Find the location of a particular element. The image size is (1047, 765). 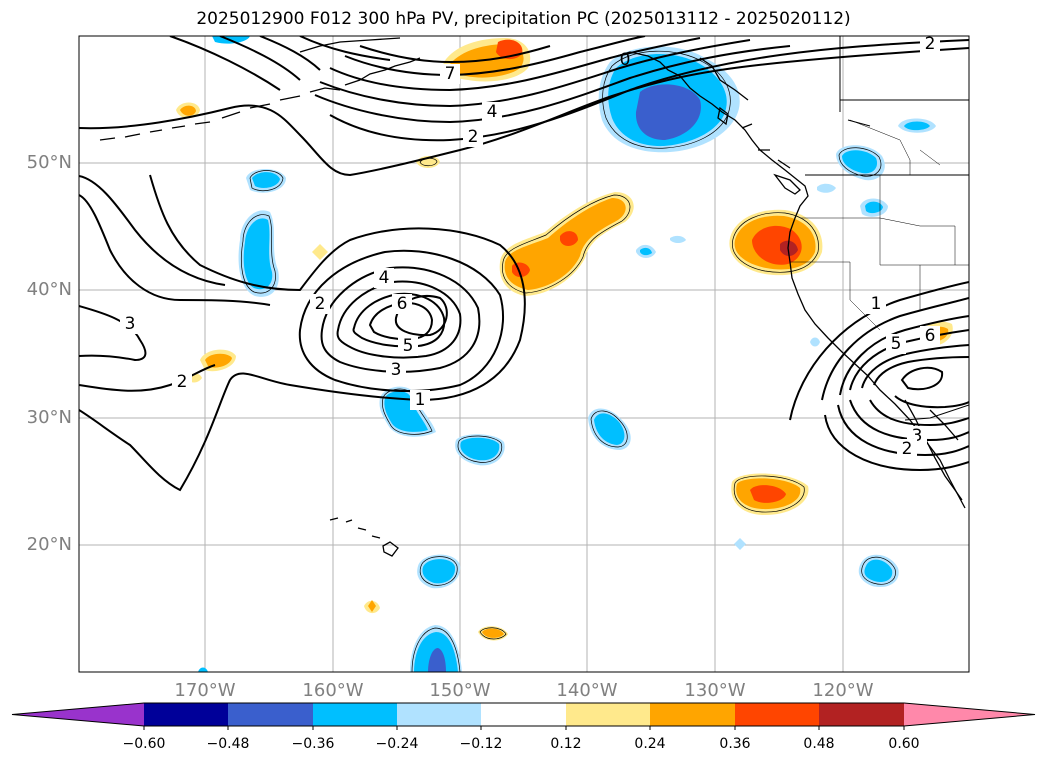

colorbar-tick-label: −0.24 is located at coordinates (397, 744).